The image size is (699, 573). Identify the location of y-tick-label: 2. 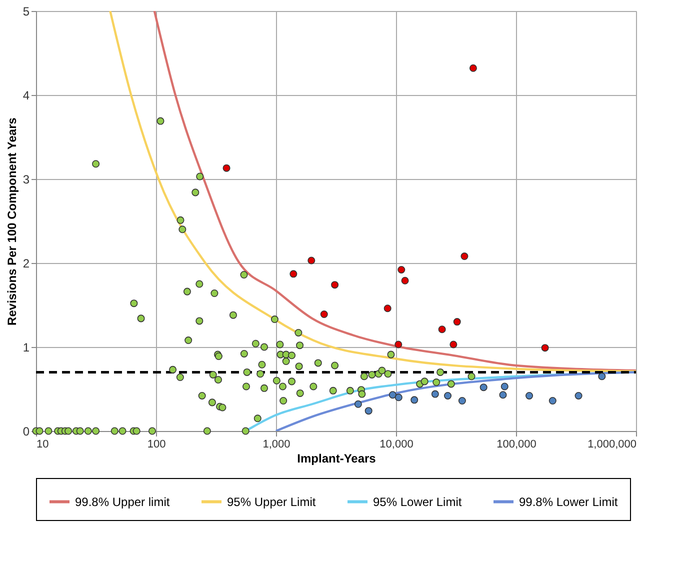
(26, 263).